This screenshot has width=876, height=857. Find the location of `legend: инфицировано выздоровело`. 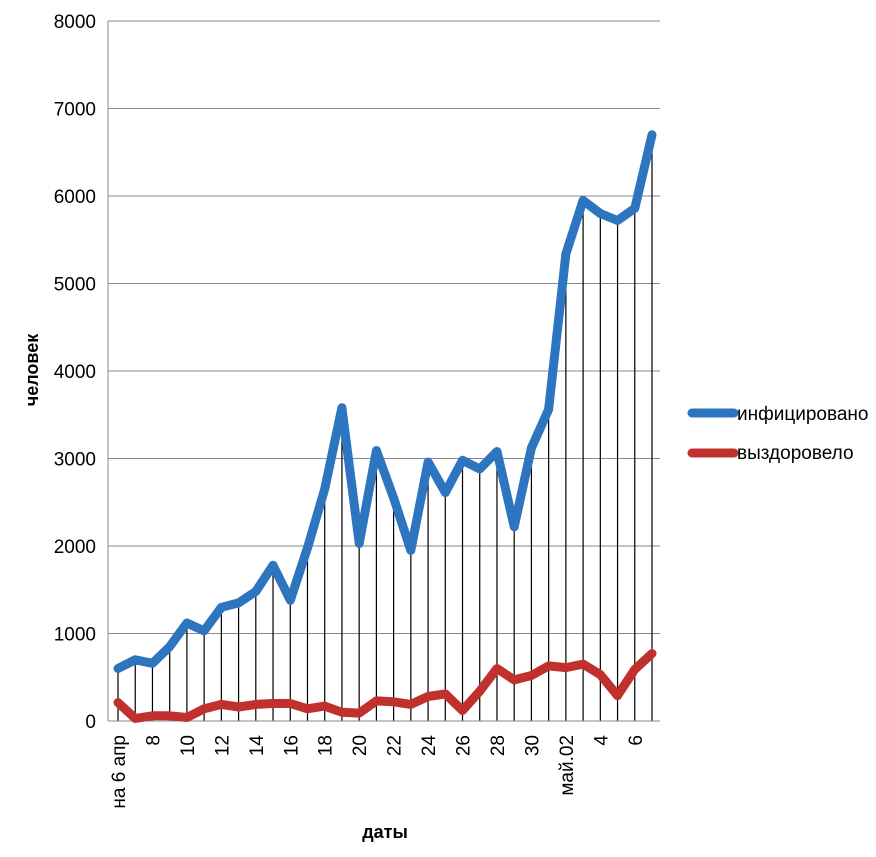

legend: инфицировано выздоровело is located at coordinates (778, 434).